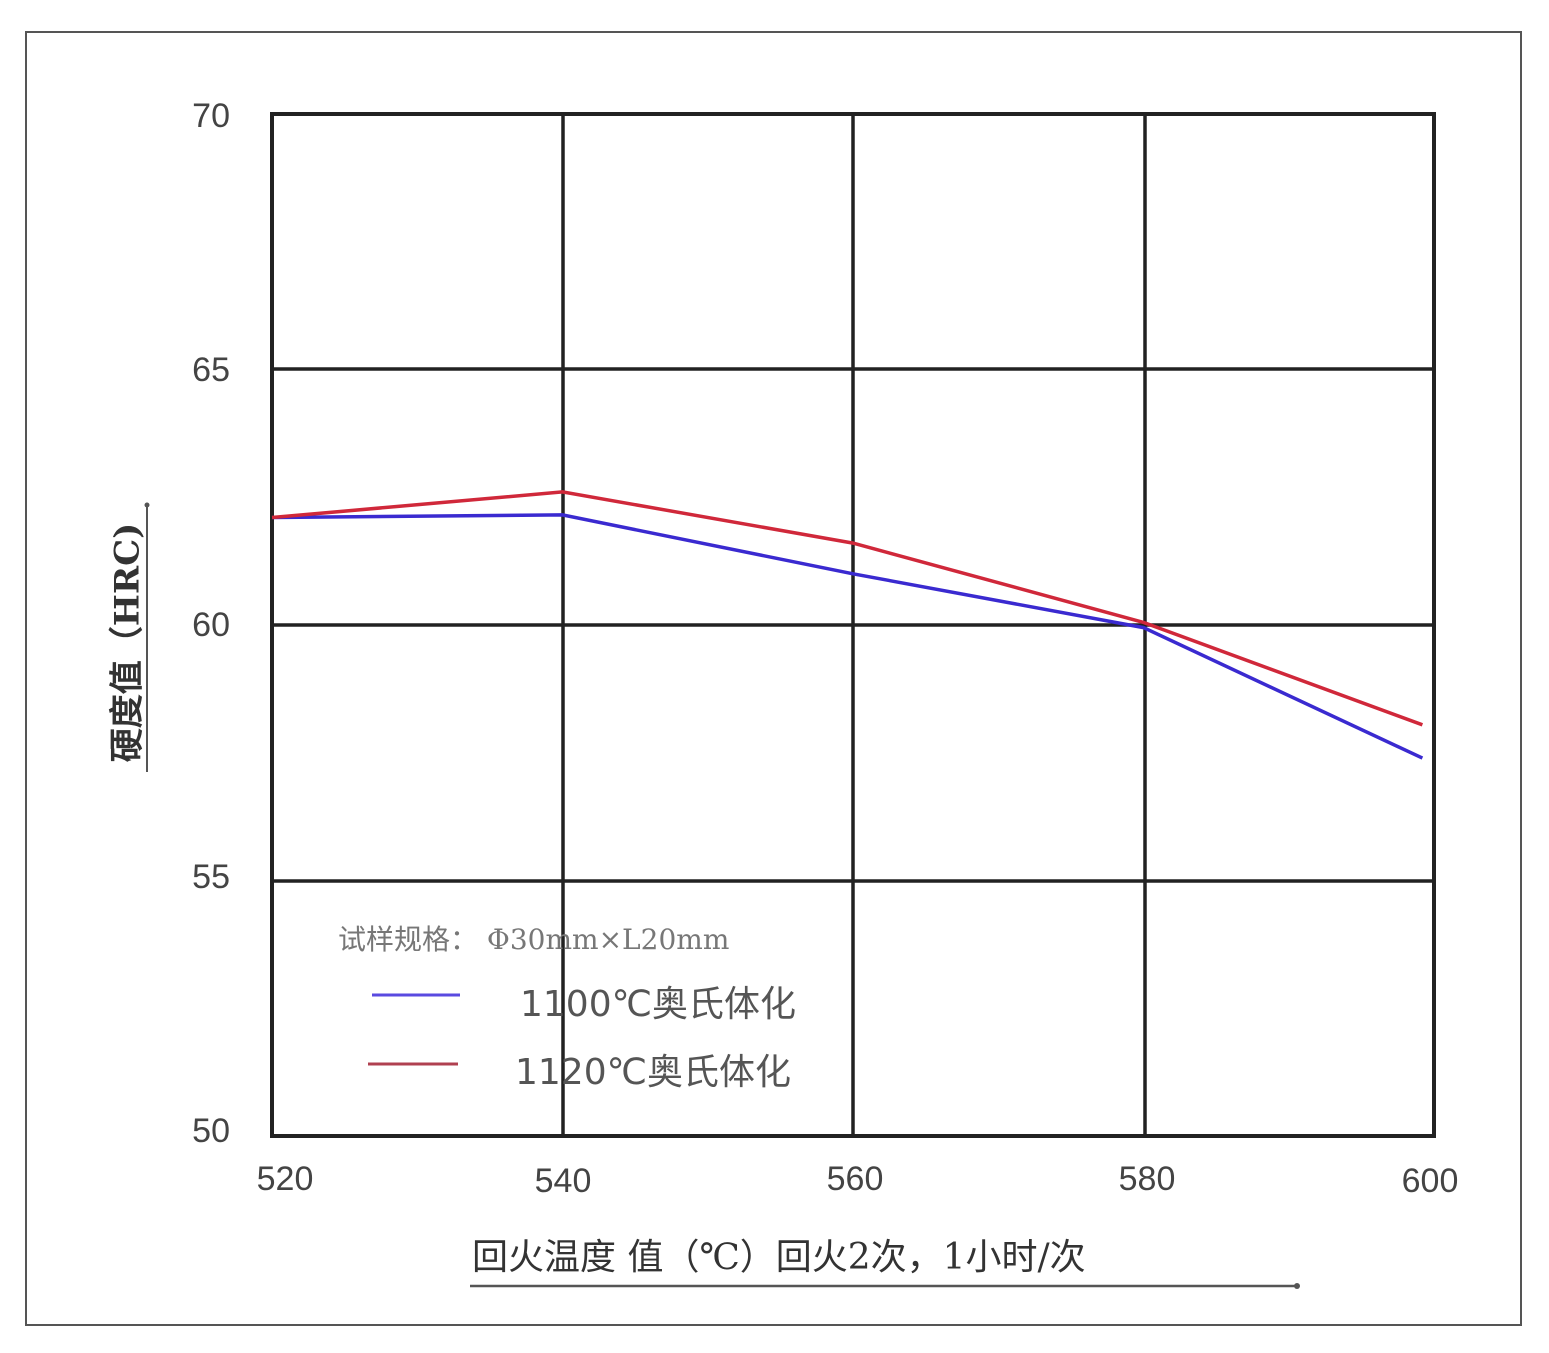 Image resolution: width=1549 pixels, height=1353 pixels. What do you see at coordinates (779, 1257) in the screenshot?
I see `x-axis-label: 回火温度 值（℃）回火2次，1小时/次` at bounding box center [779, 1257].